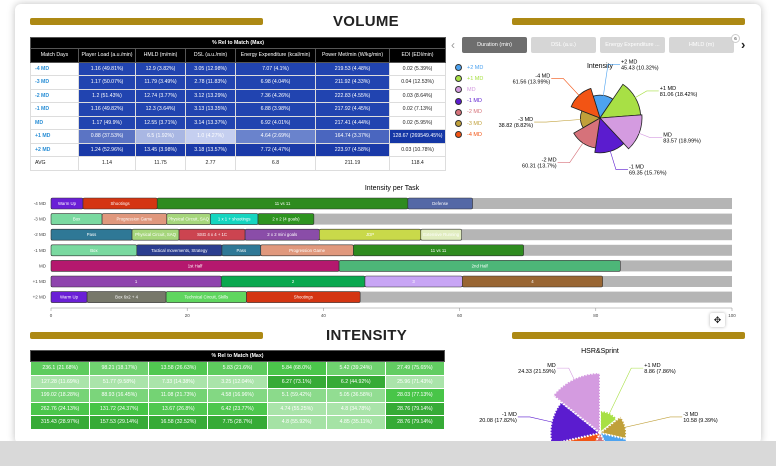  I want to click on table-cell: 88.93 (16.45%), so click(119, 395).